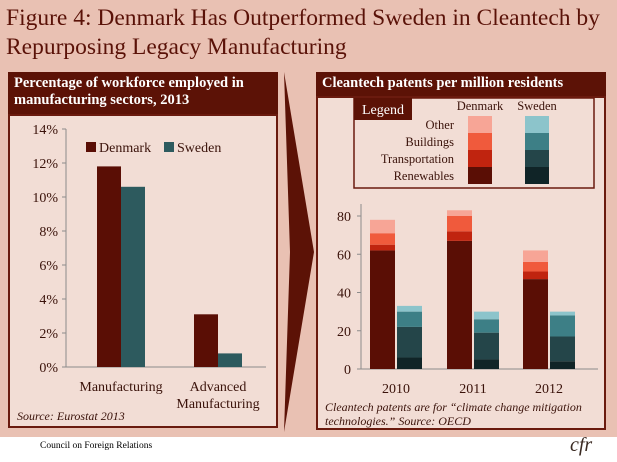  What do you see at coordinates (382, 309) in the screenshot?
I see `bar-denmark-renewables-2010` at bounding box center [382, 309].